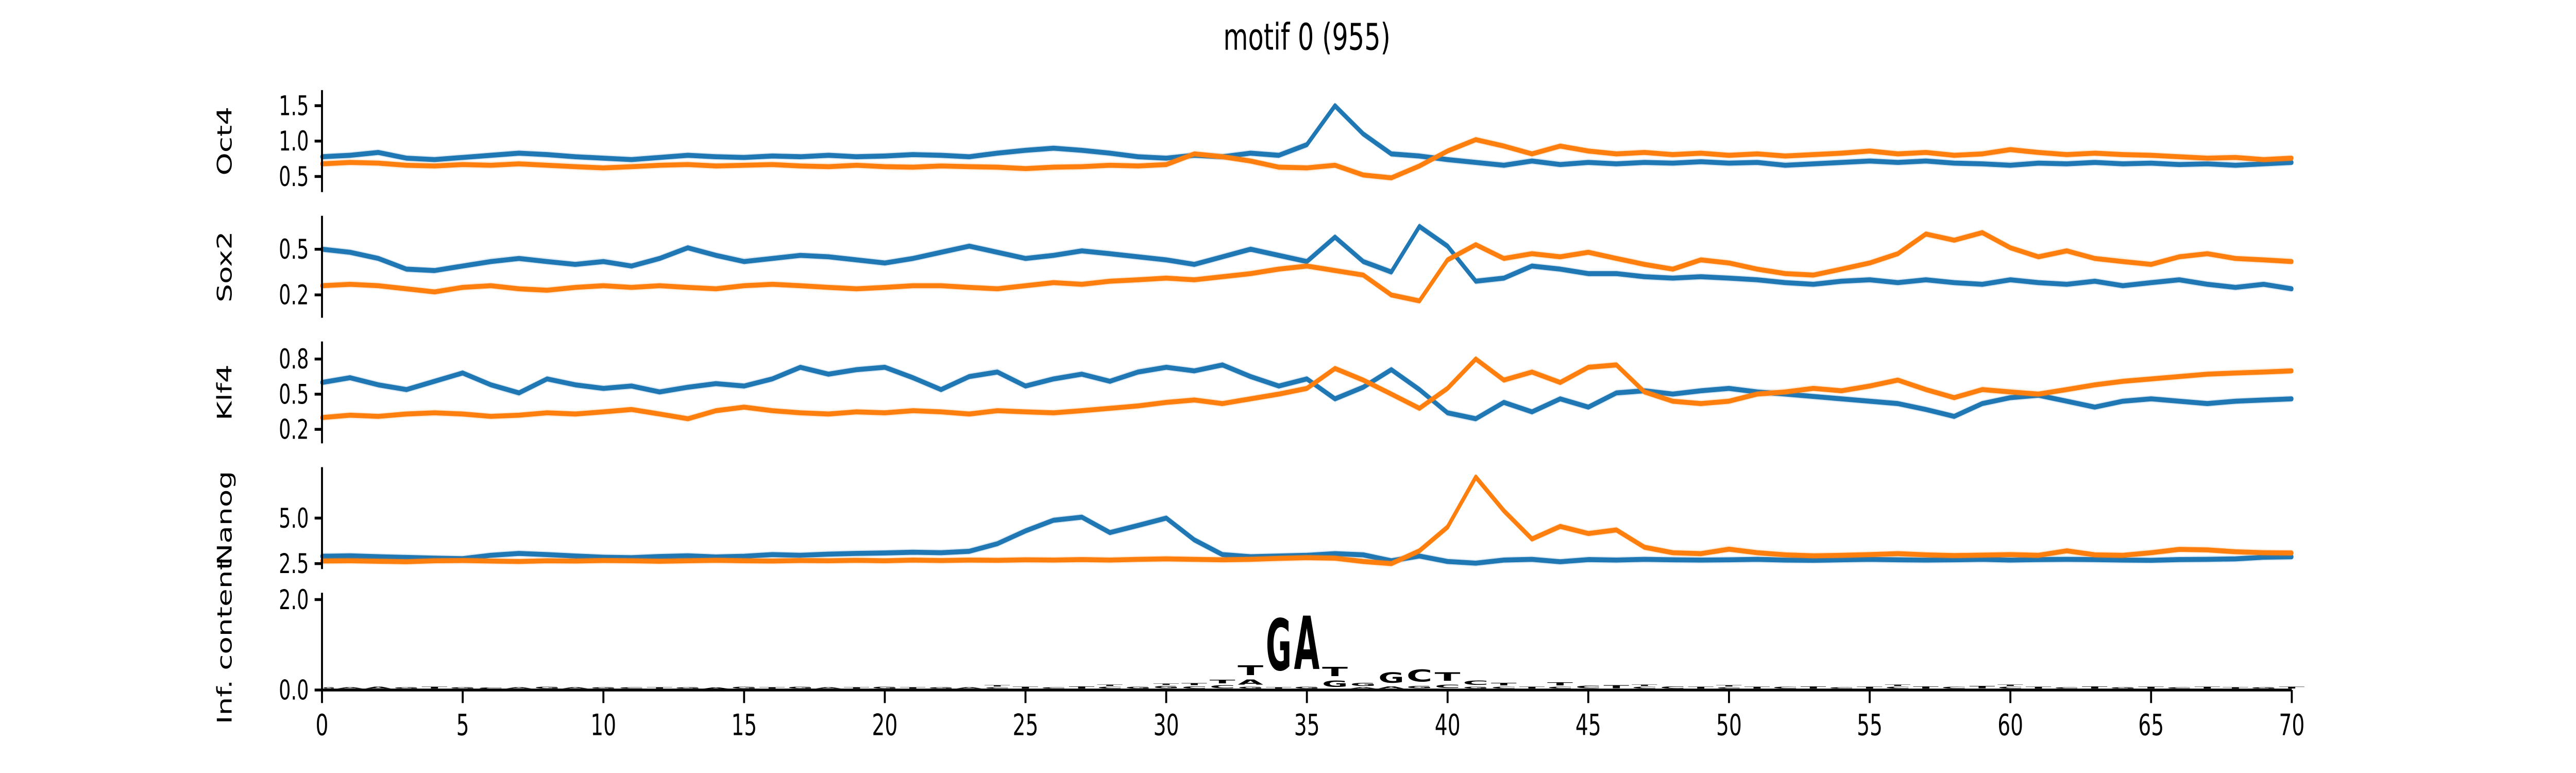  I want to click on x-tick-label: 5, so click(462, 725).